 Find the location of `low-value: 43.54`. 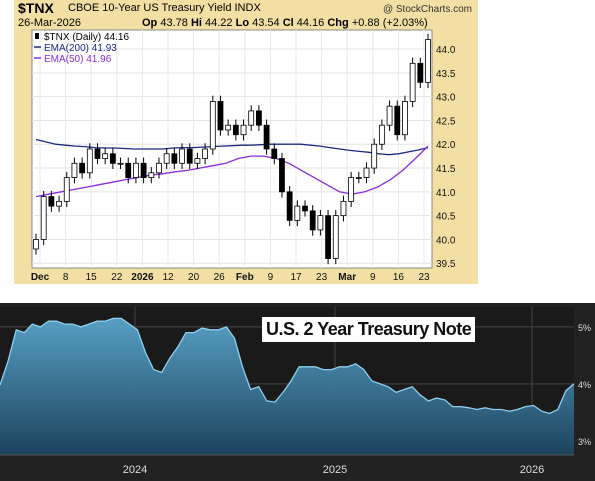

low-value: 43.54 is located at coordinates (266, 23).